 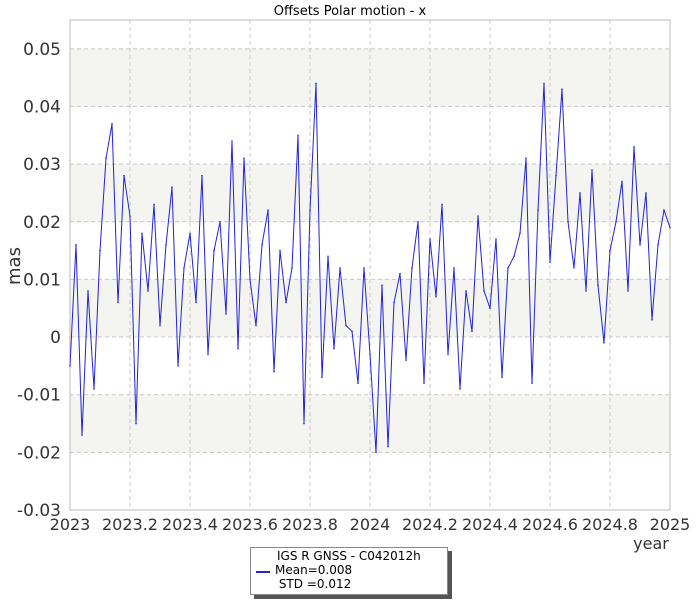 What do you see at coordinates (39, 453) in the screenshot?
I see `y-tick-label: -0.02` at bounding box center [39, 453].